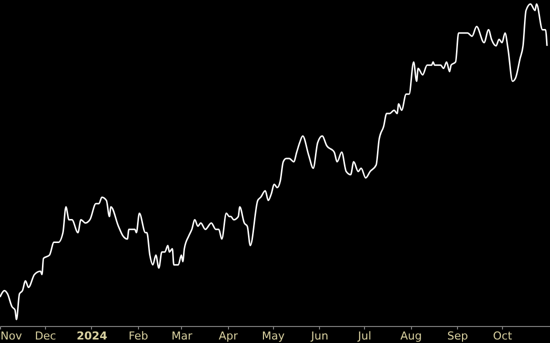  What do you see at coordinates (457, 336) in the screenshot?
I see `x-tick-label: Sep` at bounding box center [457, 336].